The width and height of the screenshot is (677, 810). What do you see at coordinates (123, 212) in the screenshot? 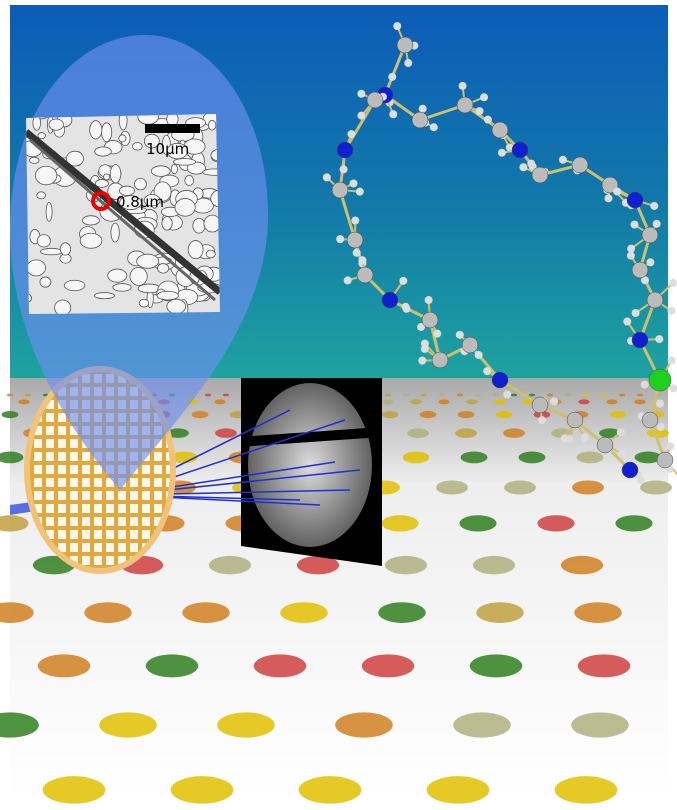
I see `fiber` at bounding box center [123, 212].